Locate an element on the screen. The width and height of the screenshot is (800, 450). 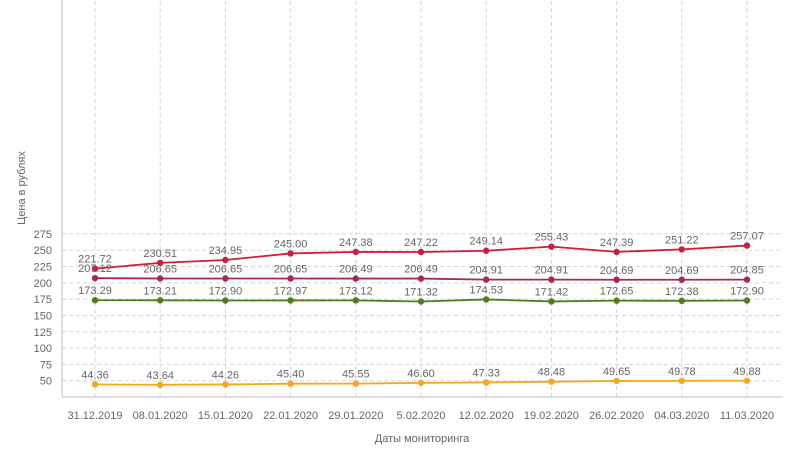
data-label: 172.38 is located at coordinates (682, 292).